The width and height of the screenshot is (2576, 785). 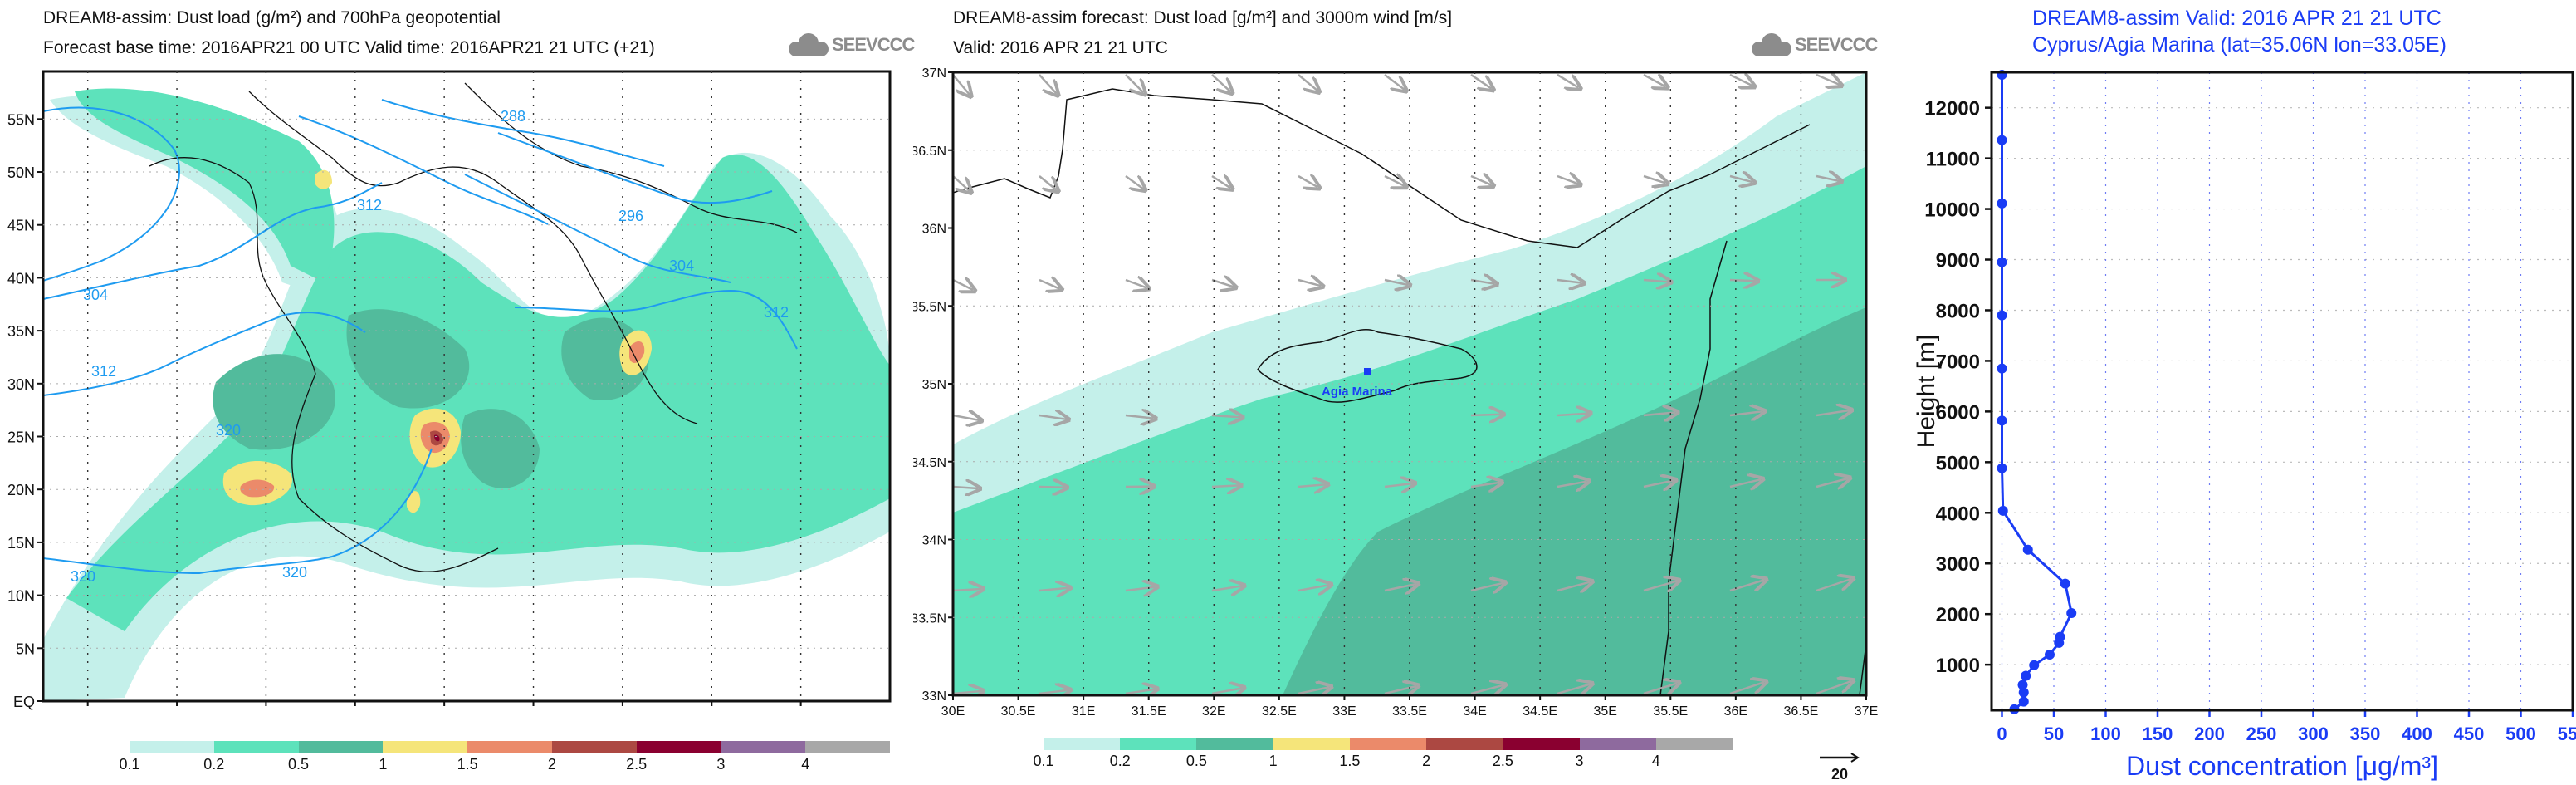 I want to click on contour-312-west, so click(x=213, y=241).